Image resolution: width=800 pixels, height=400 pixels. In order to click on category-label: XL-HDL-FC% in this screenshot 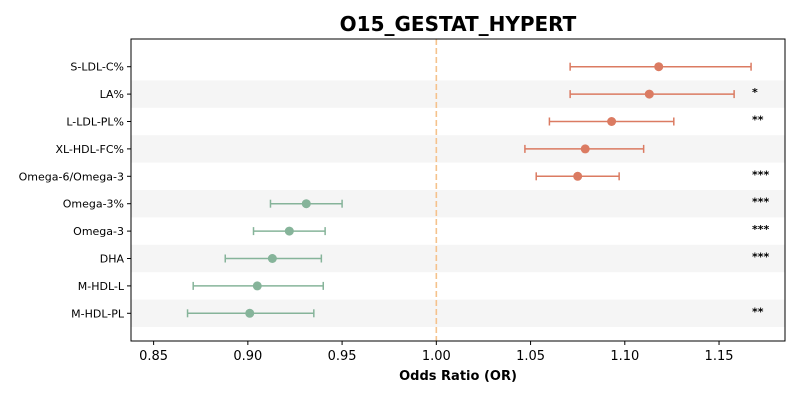, I will do `click(89, 149)`.